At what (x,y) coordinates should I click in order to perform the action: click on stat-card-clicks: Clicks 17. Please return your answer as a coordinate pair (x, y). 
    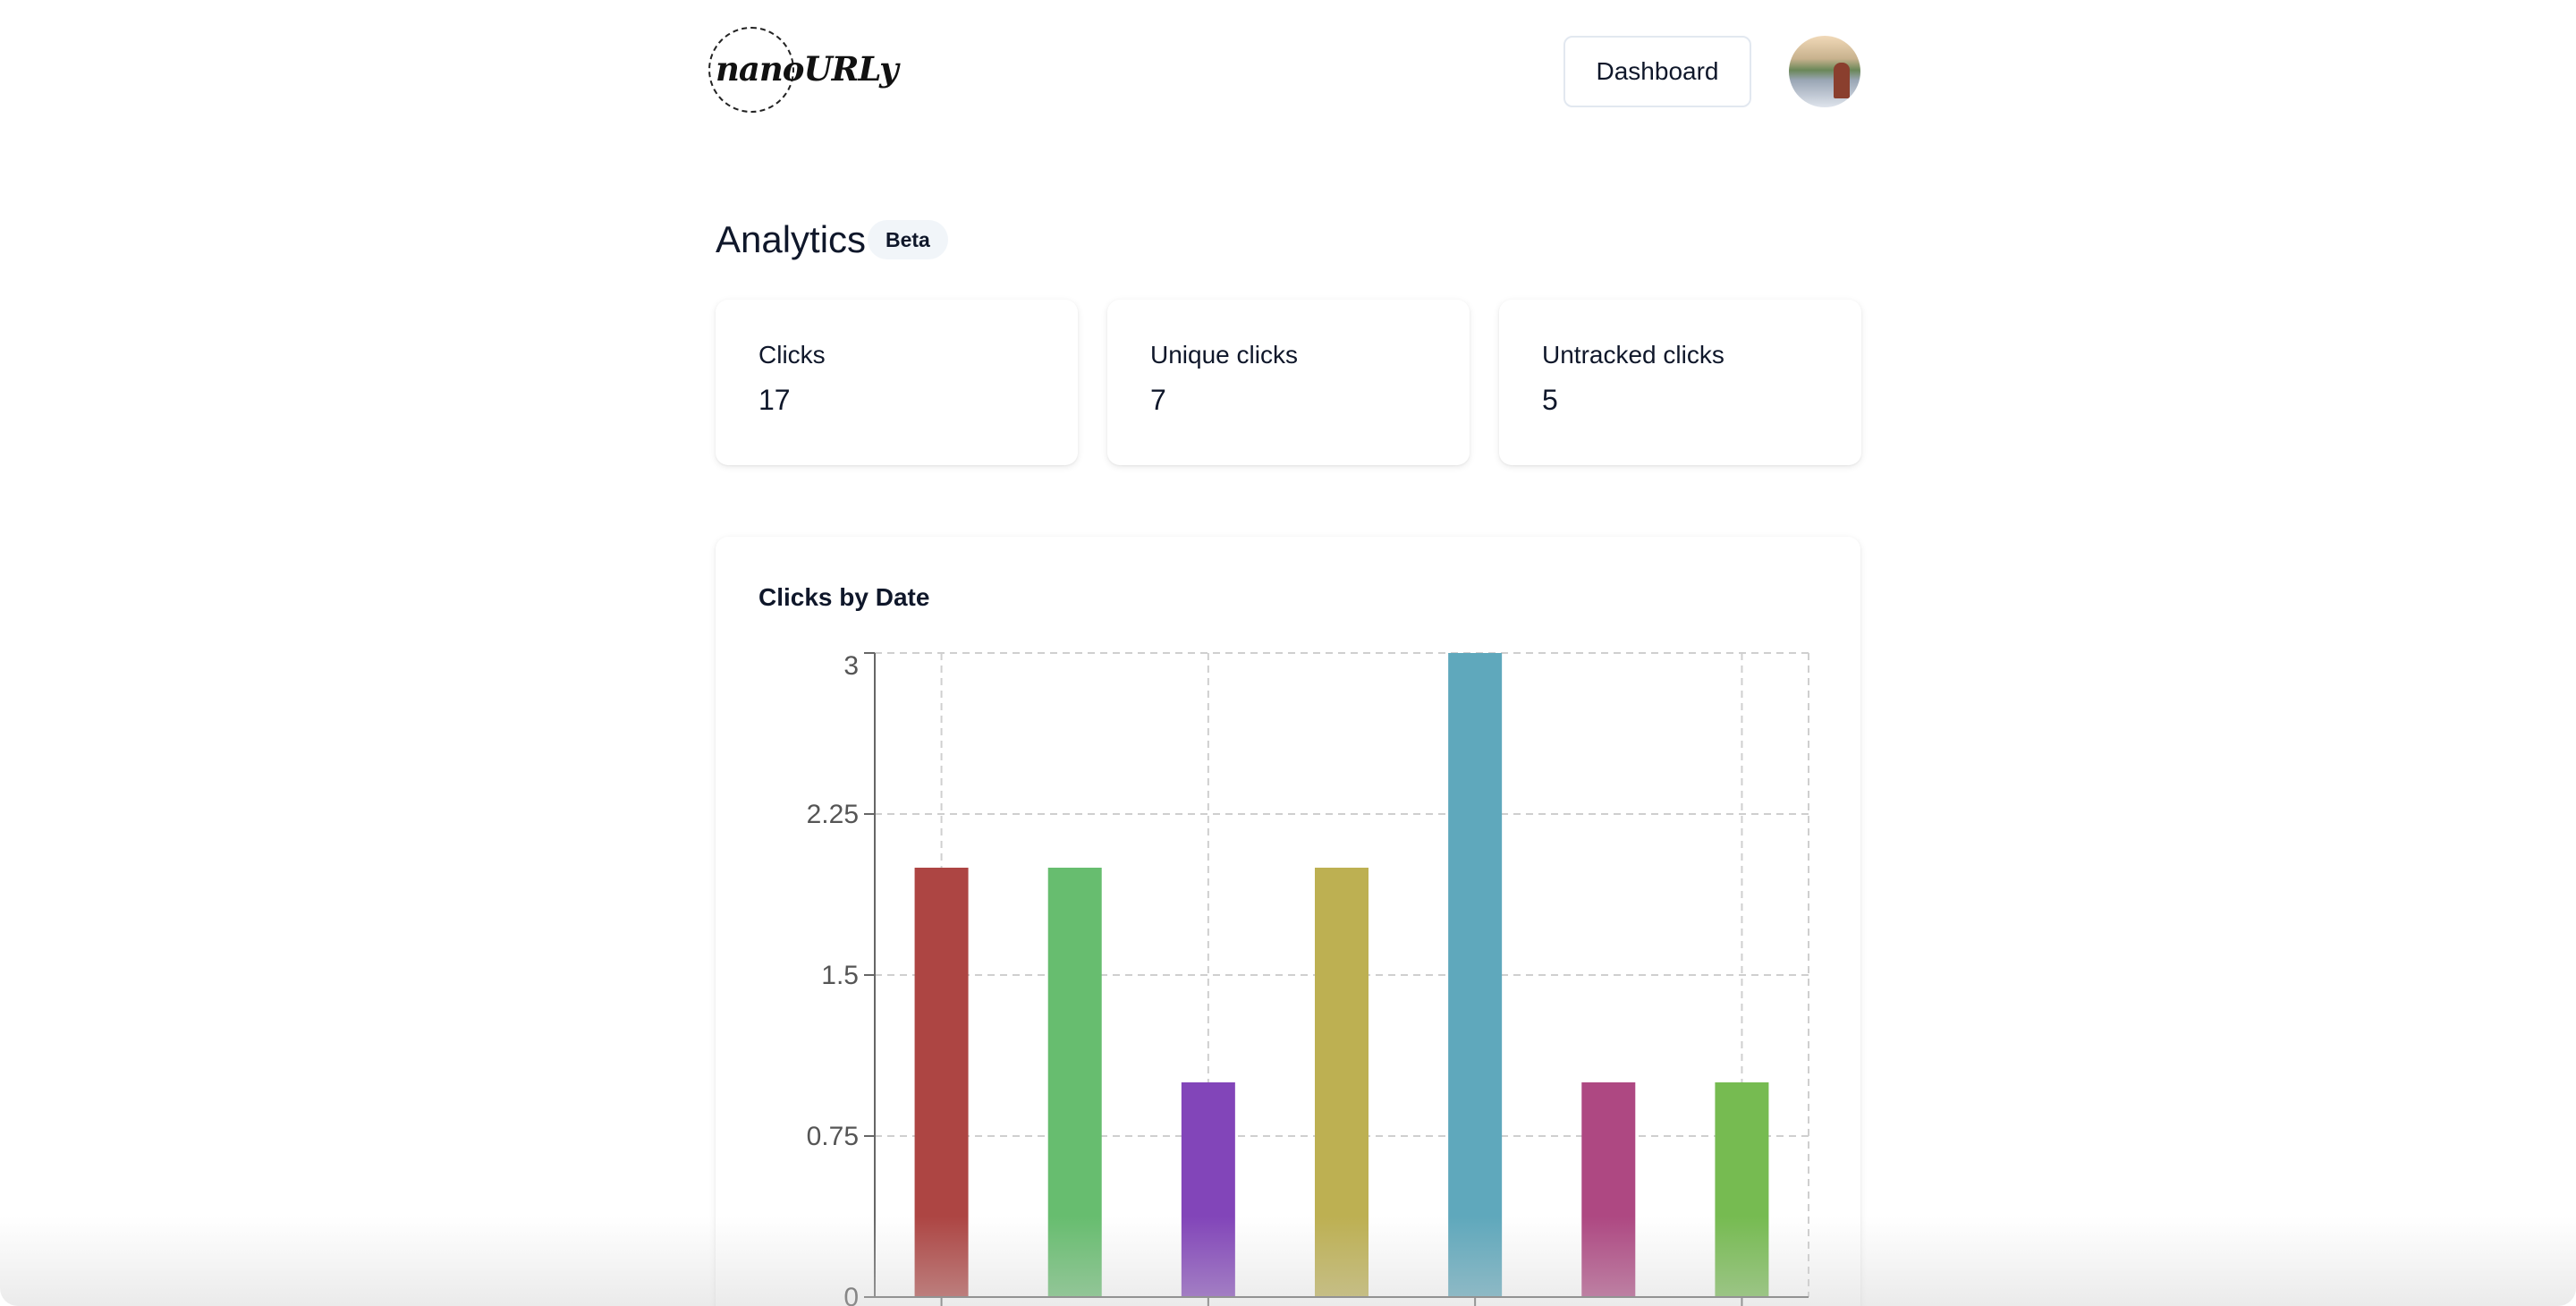
    Looking at the image, I should click on (897, 383).